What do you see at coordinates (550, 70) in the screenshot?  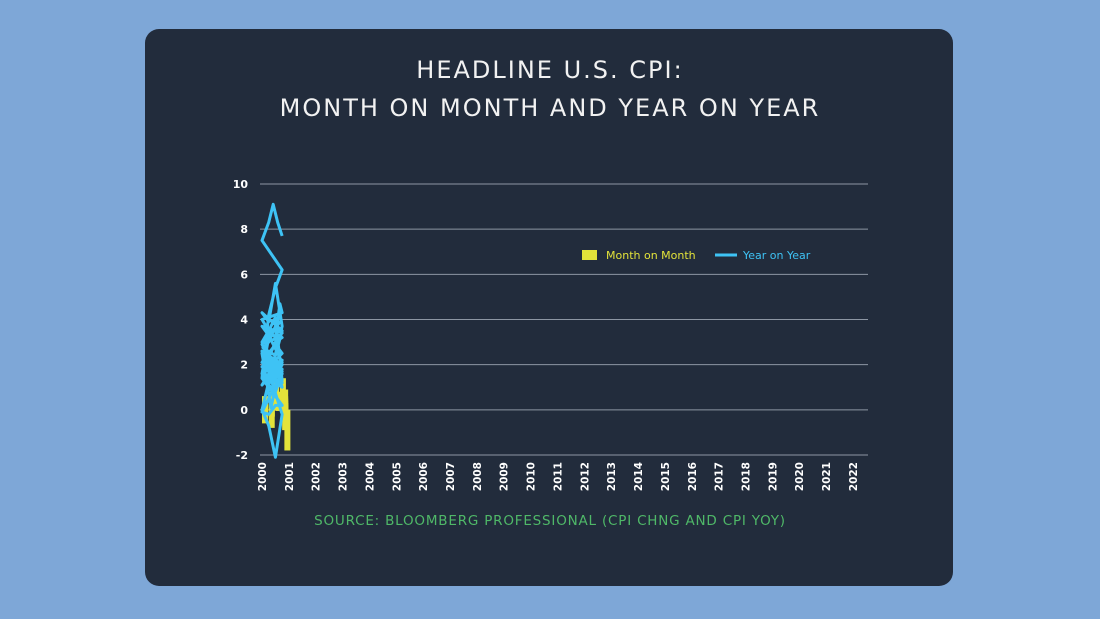 I see `chart-title: HEADLINE U.S. CPI:` at bounding box center [550, 70].